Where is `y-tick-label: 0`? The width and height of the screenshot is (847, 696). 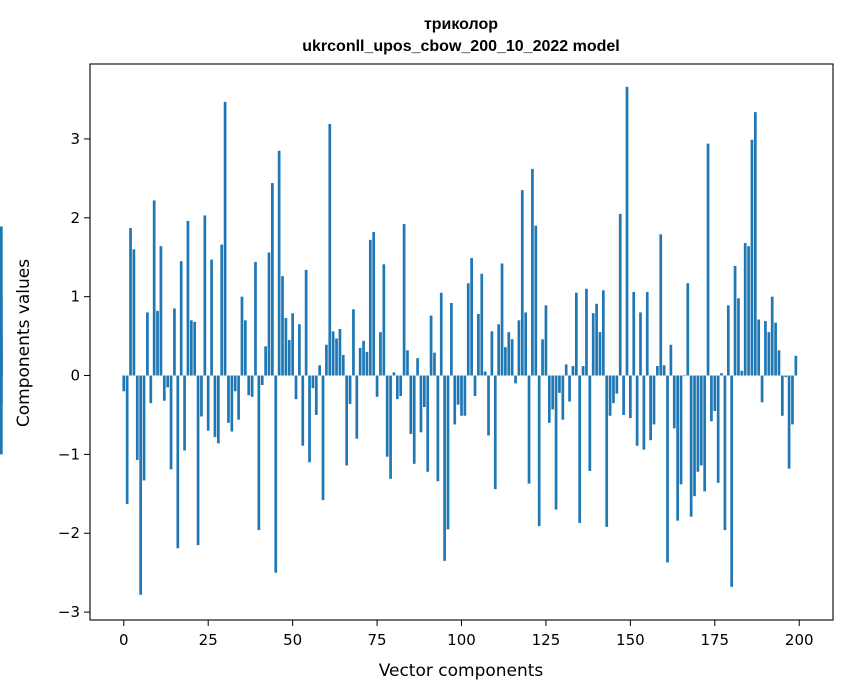
y-tick-label: 0 is located at coordinates (75, 376).